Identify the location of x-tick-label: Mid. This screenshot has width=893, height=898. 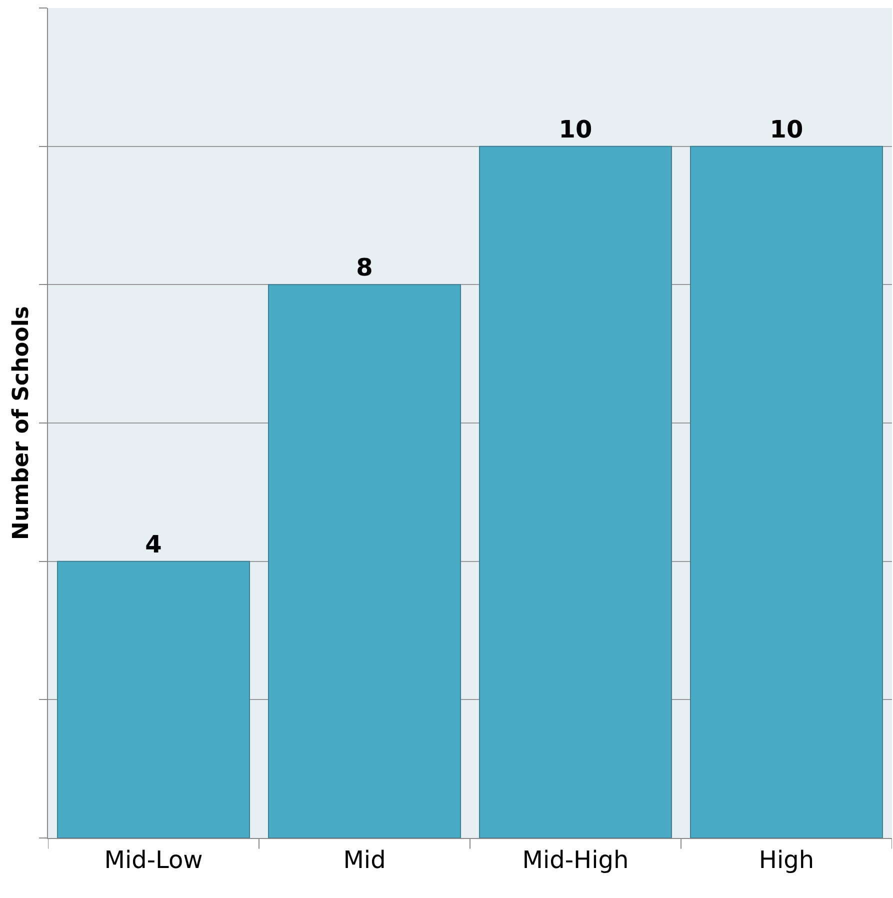
(364, 860).